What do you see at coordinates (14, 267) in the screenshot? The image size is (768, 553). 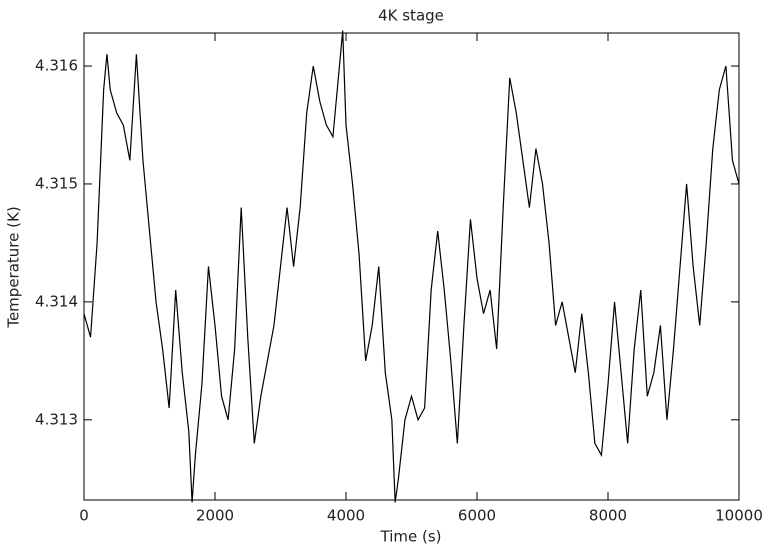 I see `y-axis-label: Temperature (K)` at bounding box center [14, 267].